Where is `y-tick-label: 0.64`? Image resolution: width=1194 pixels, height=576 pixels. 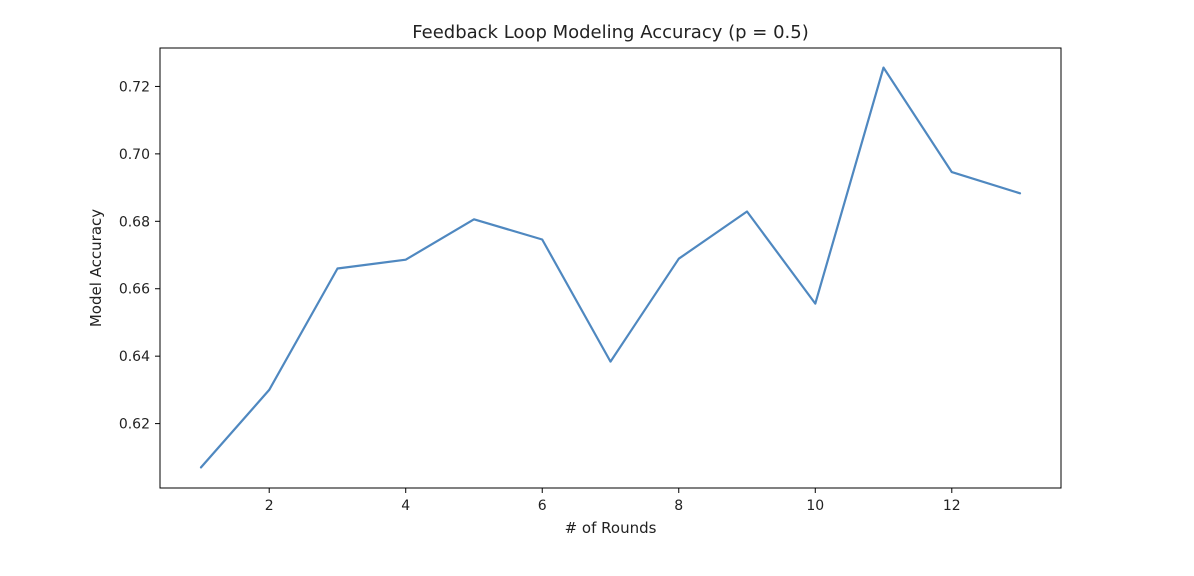 y-tick-label: 0.64 is located at coordinates (134, 357).